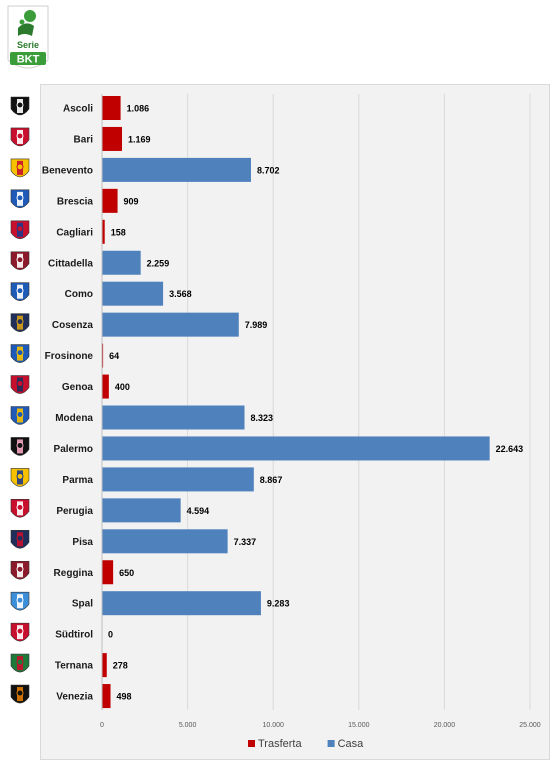  Describe the element at coordinates (256, 325) in the screenshot. I see `value-label: 7.989` at that location.